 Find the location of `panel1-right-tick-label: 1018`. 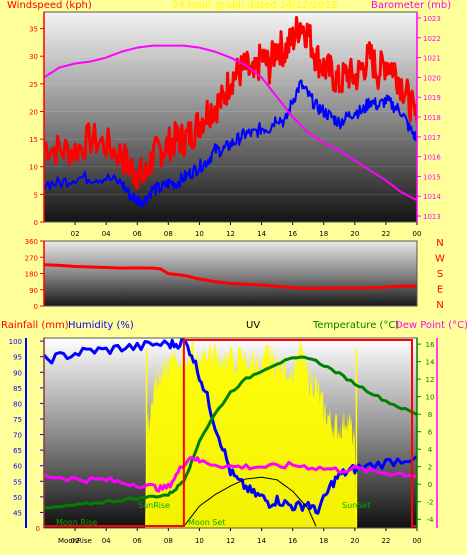

panel1-right-tick-label: 1018 is located at coordinates (432, 118).